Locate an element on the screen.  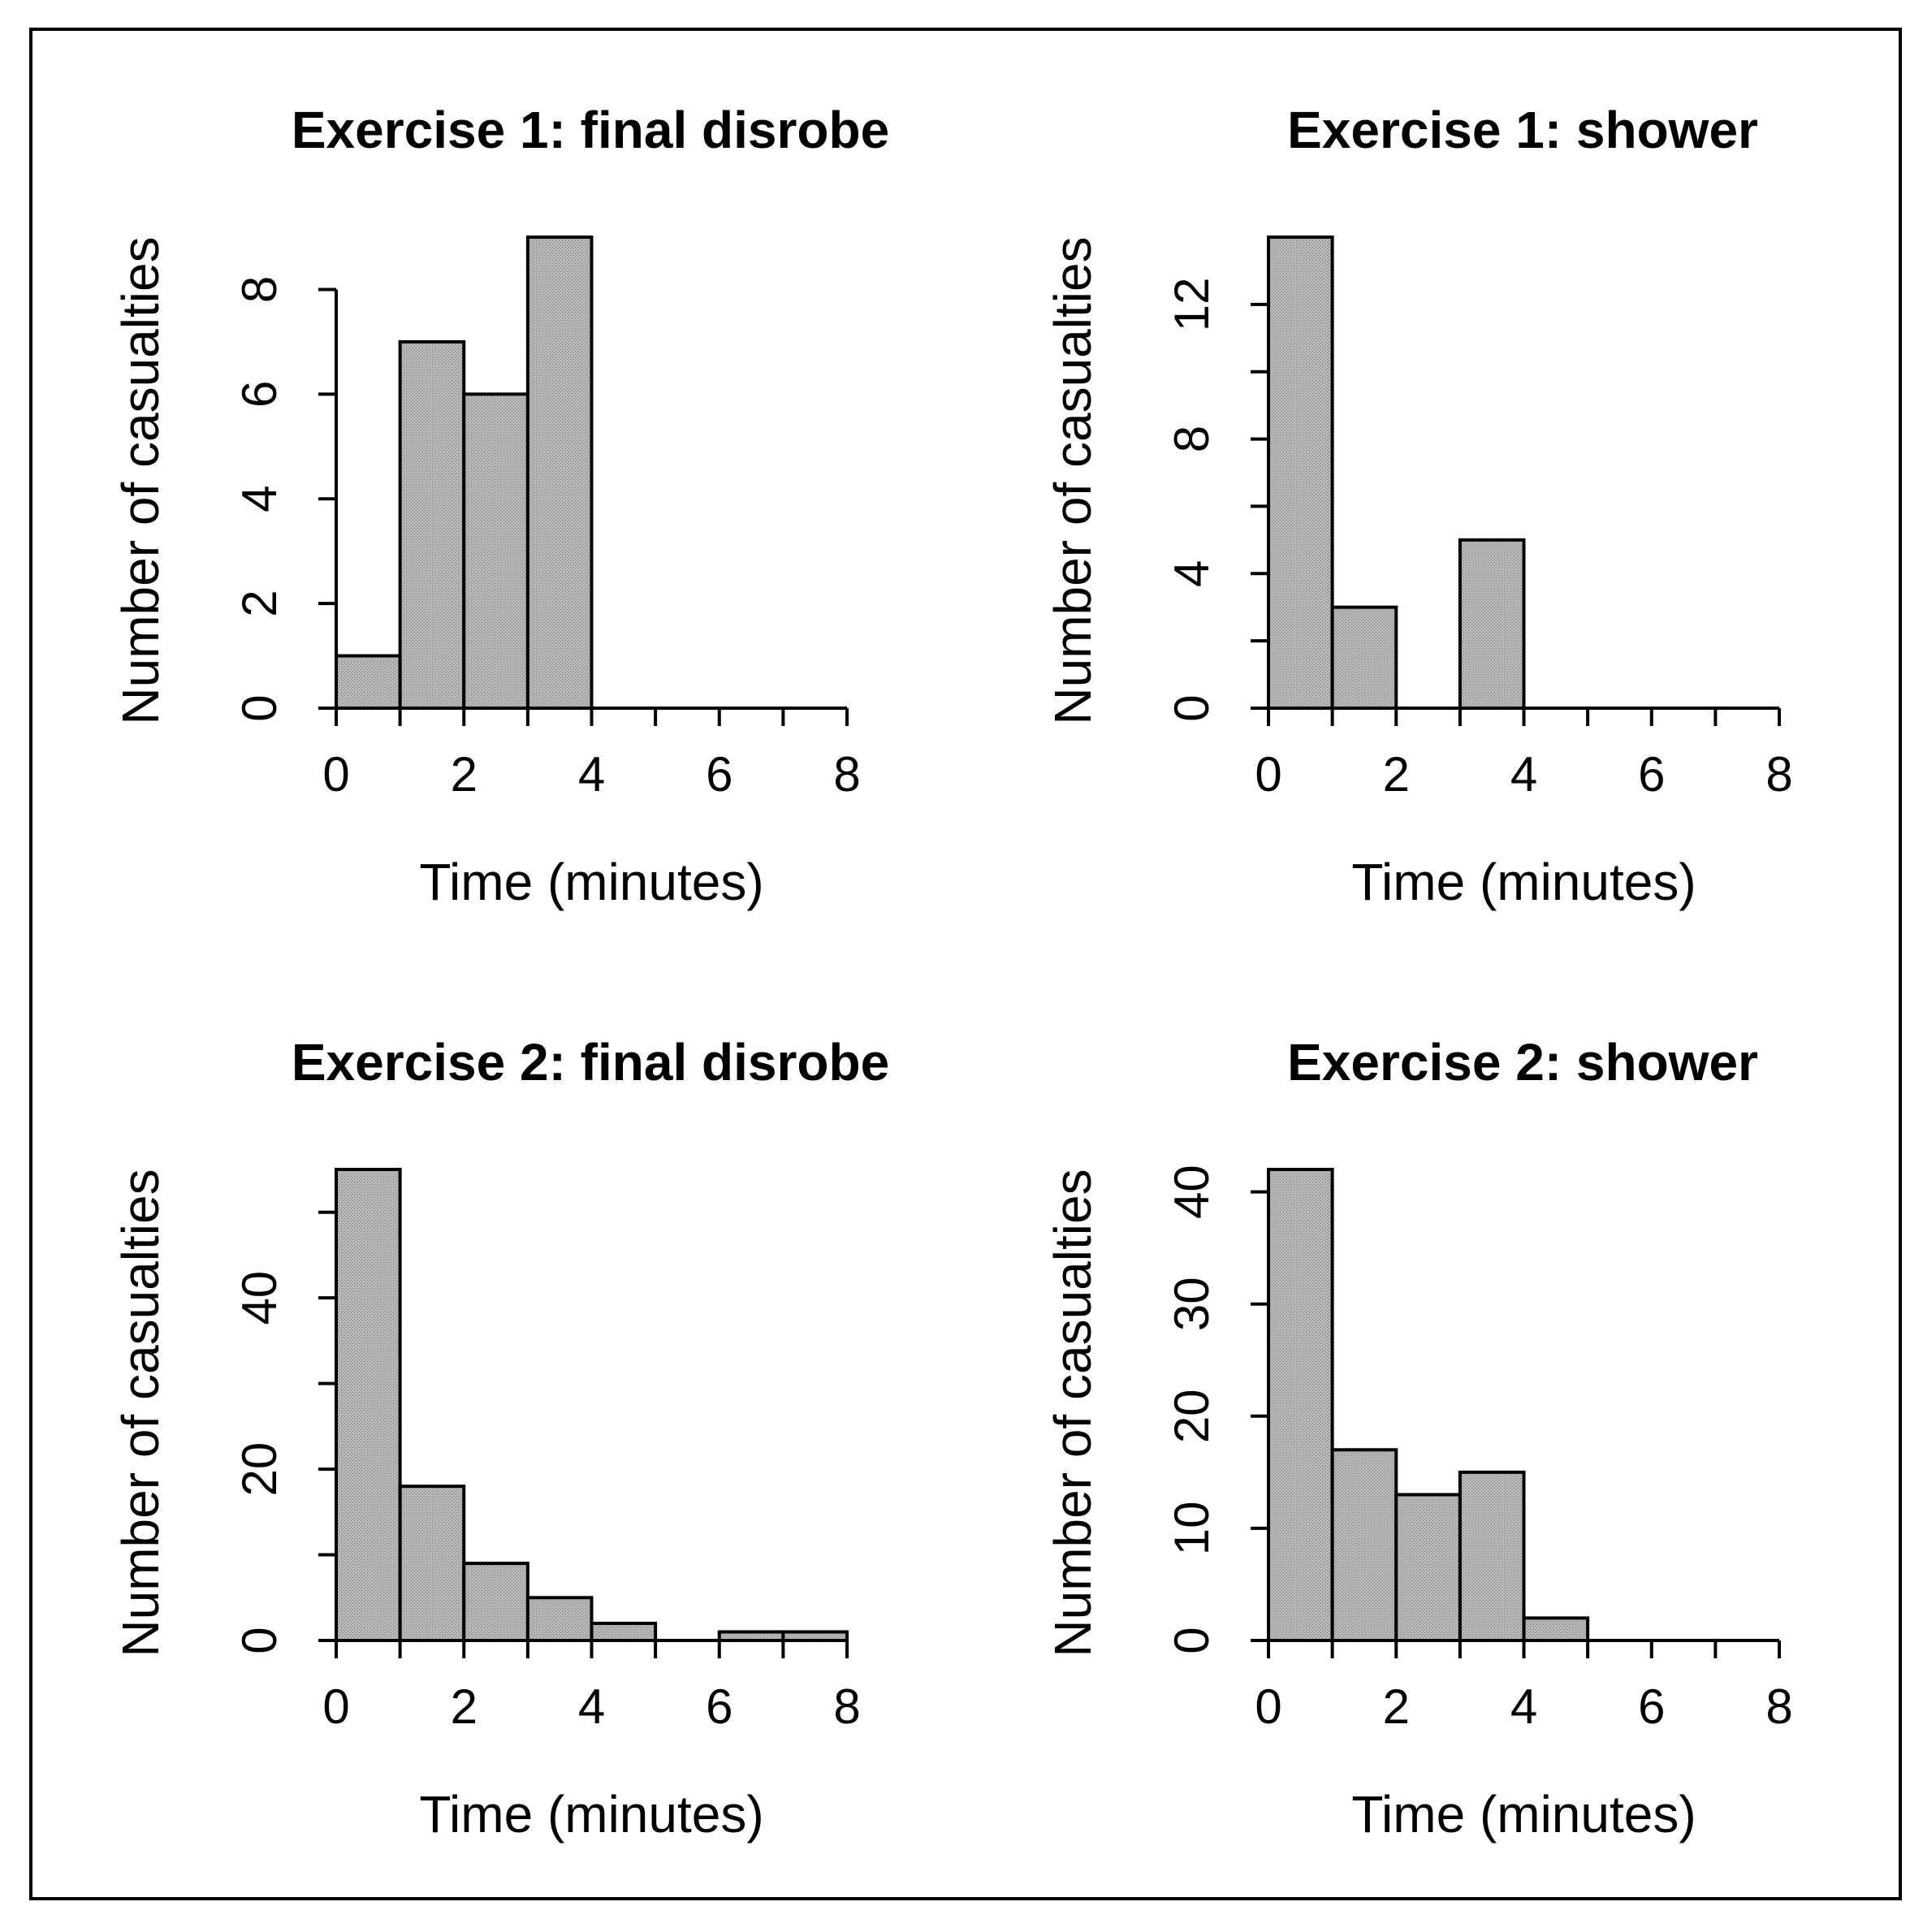
y-axis-label-ex2-disrobe: Number of casualties is located at coordinates (140, 1413).